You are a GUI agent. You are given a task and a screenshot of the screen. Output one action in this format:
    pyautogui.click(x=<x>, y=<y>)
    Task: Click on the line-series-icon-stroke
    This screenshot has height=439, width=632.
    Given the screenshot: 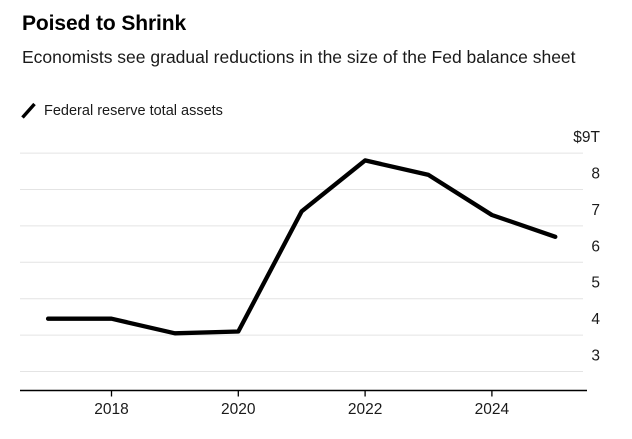 What is the action you would take?
    pyautogui.click(x=28, y=110)
    